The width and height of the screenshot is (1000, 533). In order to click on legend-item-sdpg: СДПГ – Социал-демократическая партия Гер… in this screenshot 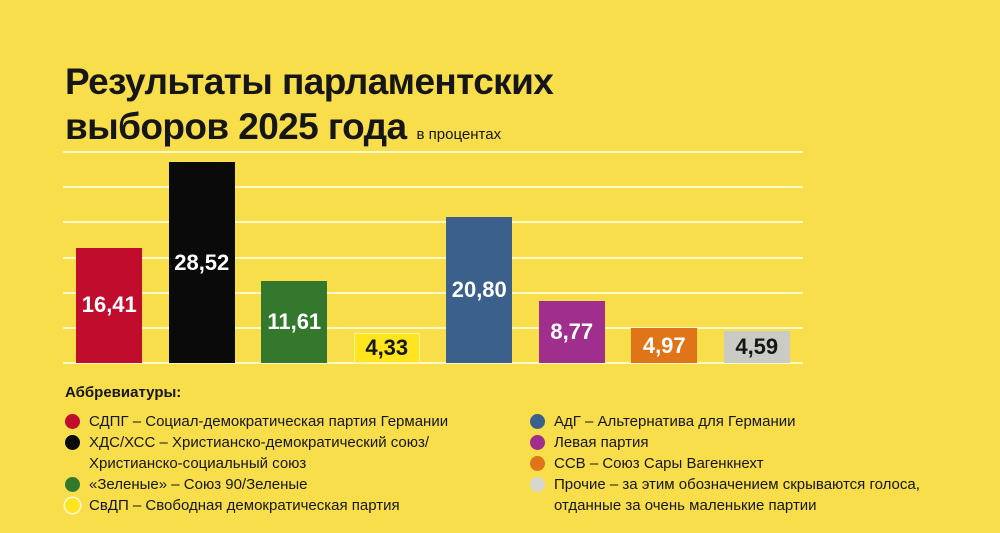, I will do `click(297, 421)`.